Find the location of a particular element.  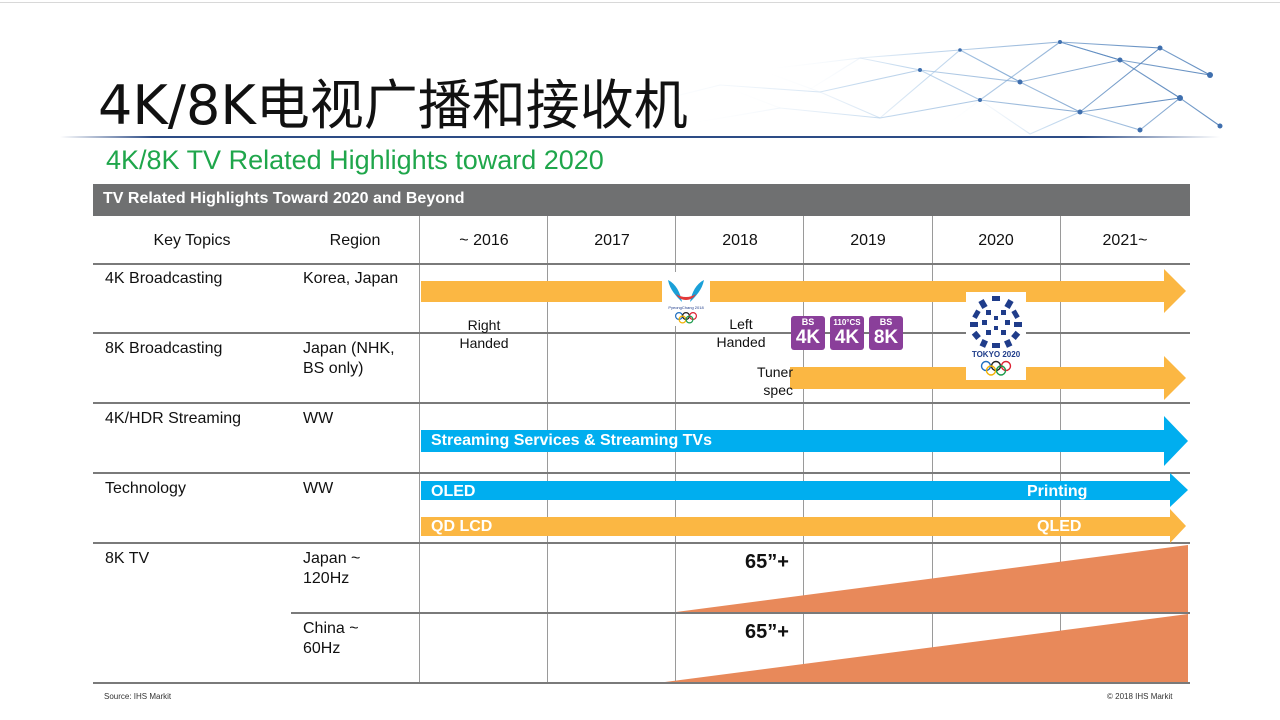

pyeongchang-logo: PyeongChang 2018 is located at coordinates (686, 299).